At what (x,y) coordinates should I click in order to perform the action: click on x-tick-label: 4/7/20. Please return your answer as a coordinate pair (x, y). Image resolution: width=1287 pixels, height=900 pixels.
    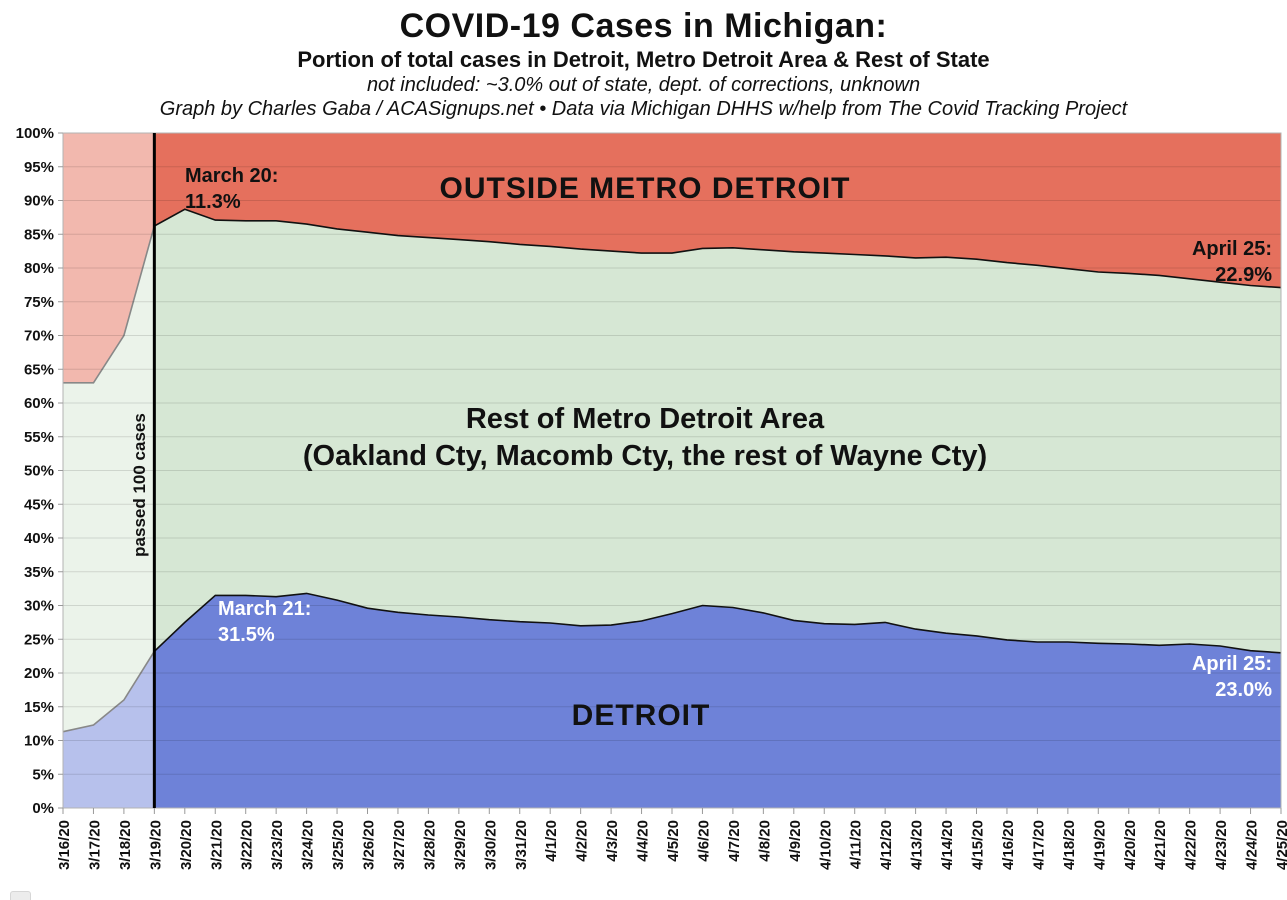
    Looking at the image, I should click on (734, 841).